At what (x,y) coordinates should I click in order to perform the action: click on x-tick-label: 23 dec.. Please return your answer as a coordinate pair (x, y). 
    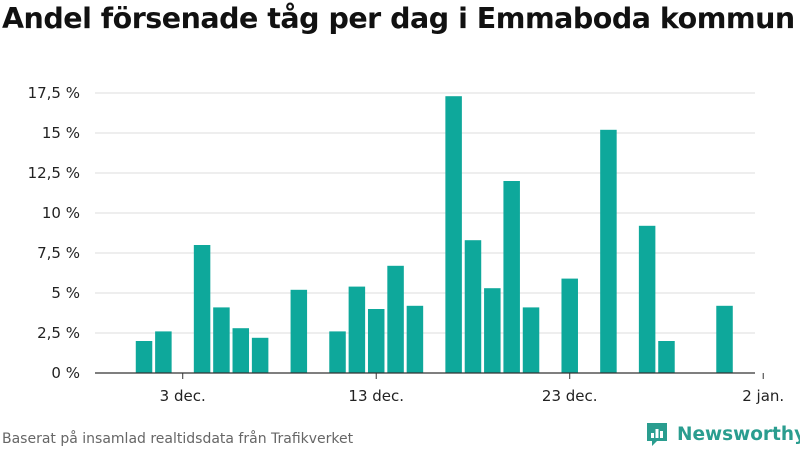
    Looking at the image, I should click on (570, 396).